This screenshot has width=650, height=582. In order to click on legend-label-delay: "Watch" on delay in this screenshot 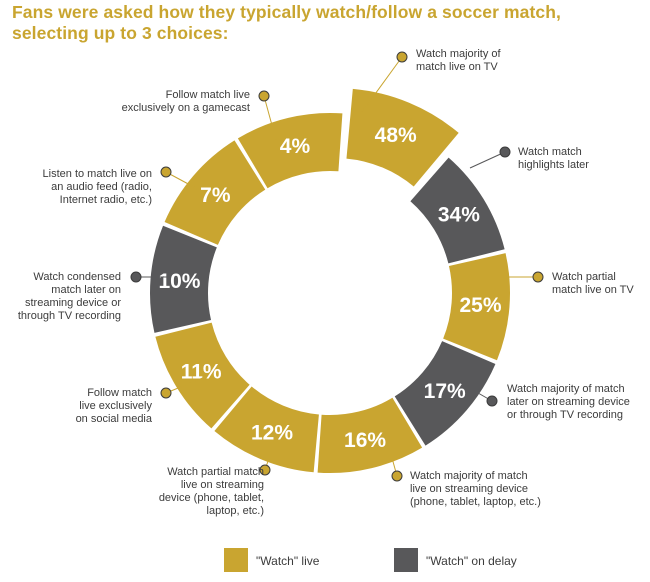, I will do `click(471, 561)`.